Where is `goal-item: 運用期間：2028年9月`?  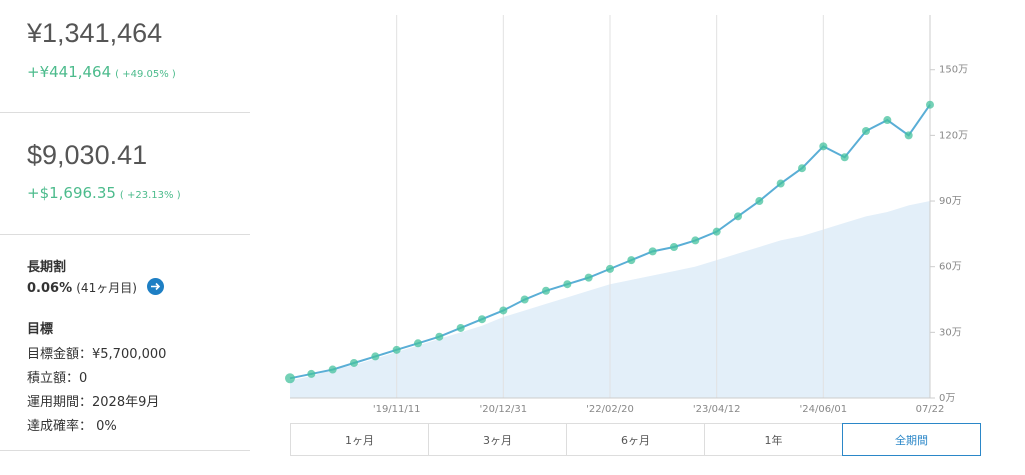
goal-item: 運用期間：2028年9月 is located at coordinates (93, 402).